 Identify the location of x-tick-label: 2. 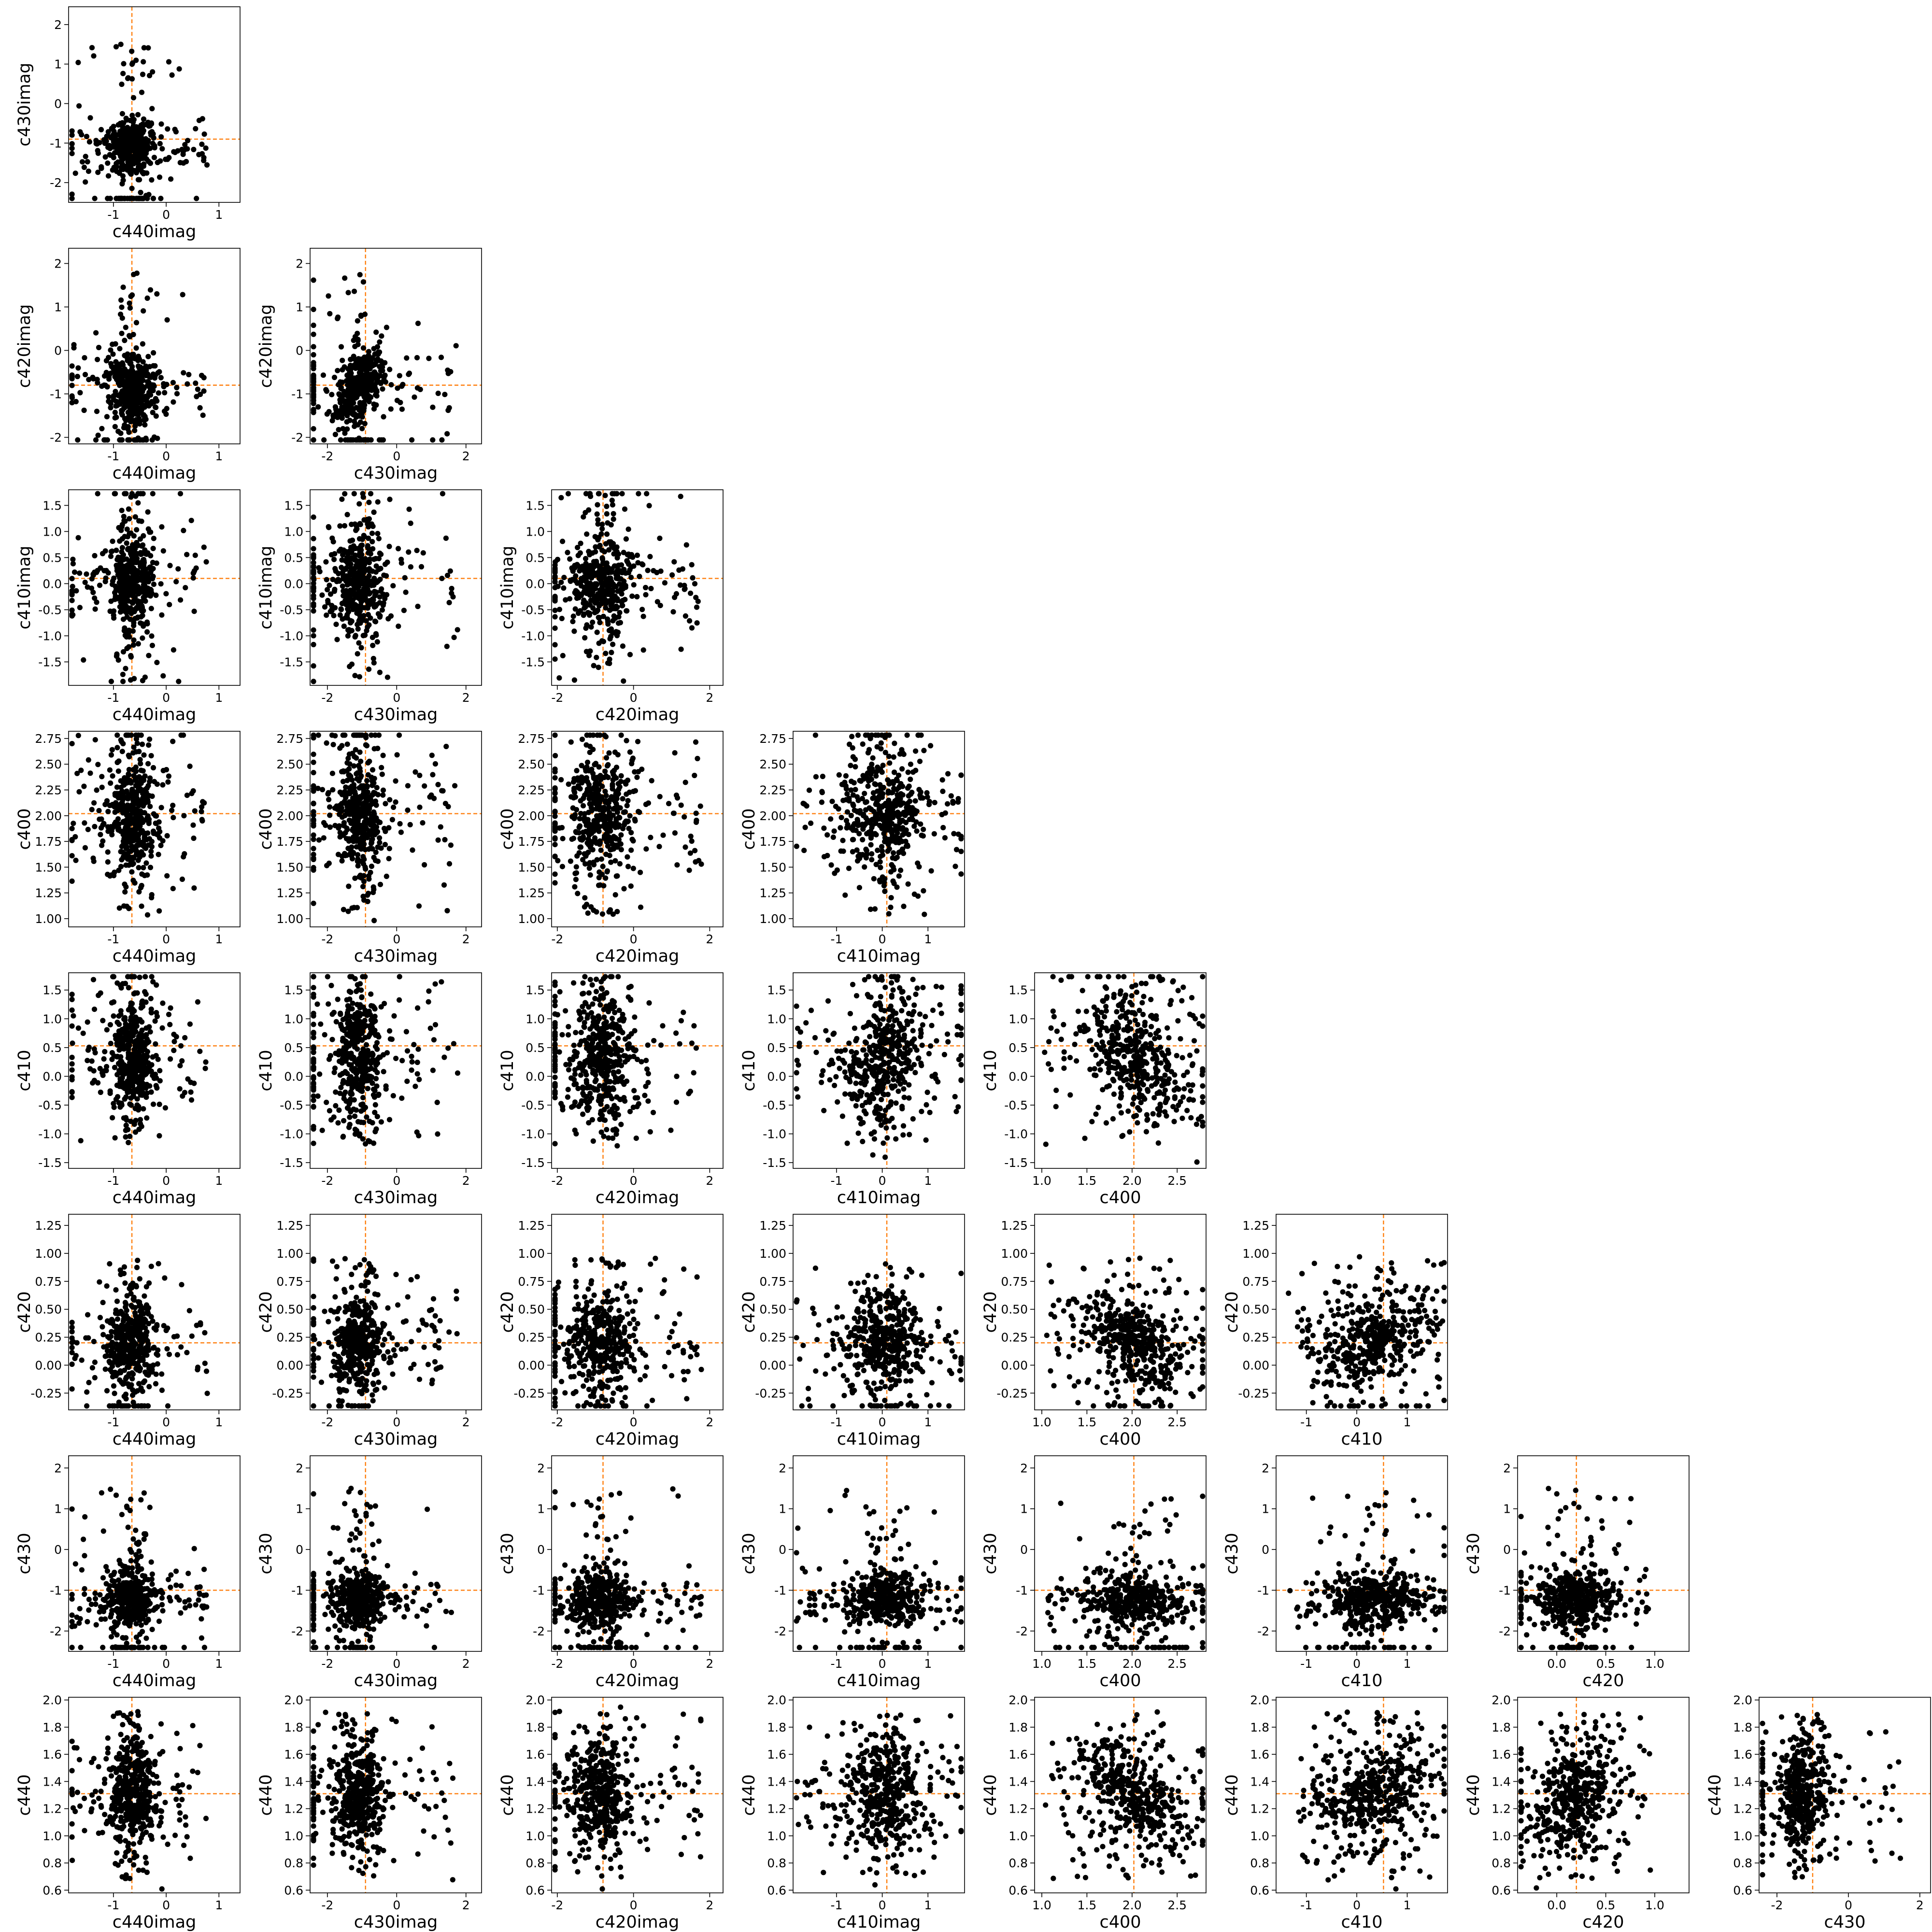
(466, 939).